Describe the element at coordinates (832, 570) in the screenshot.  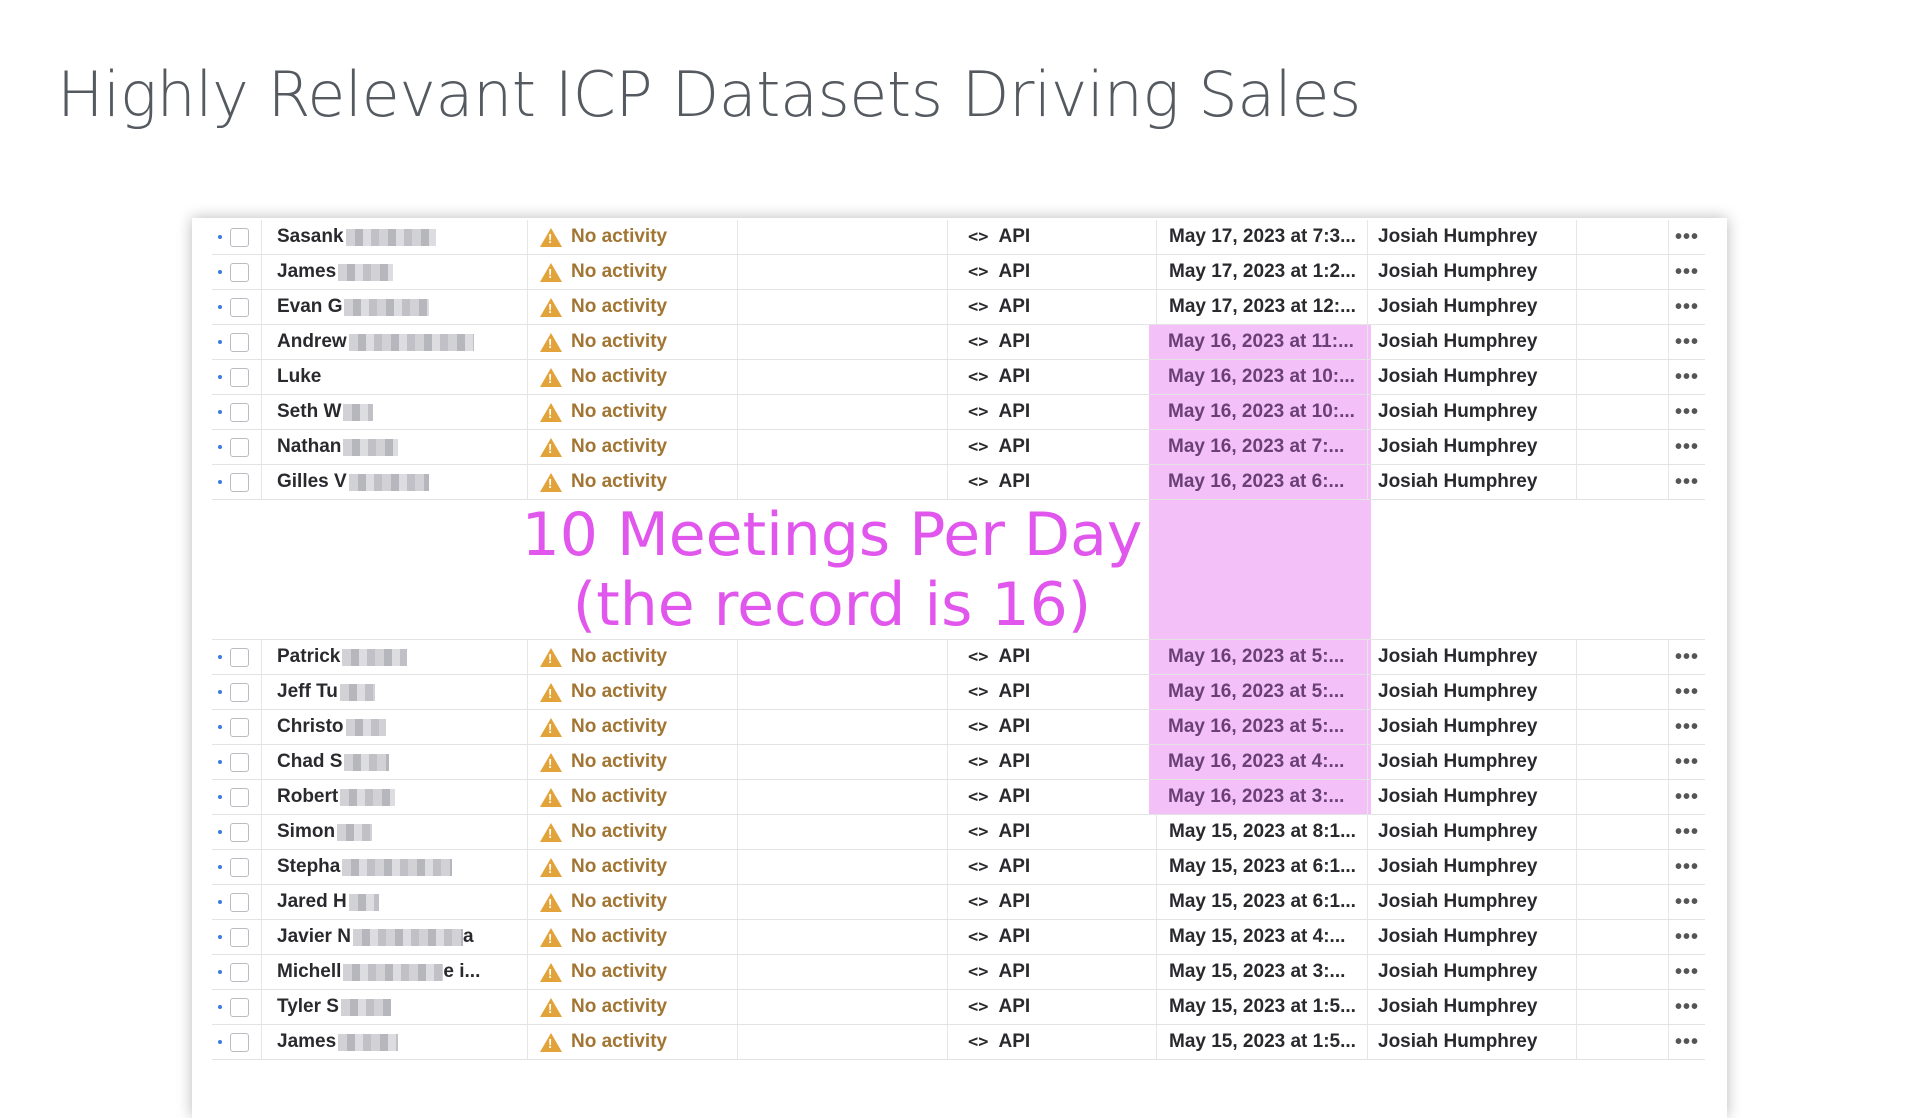
I see `annotation: 10 Meetings Per Day (the record is 16)` at that location.